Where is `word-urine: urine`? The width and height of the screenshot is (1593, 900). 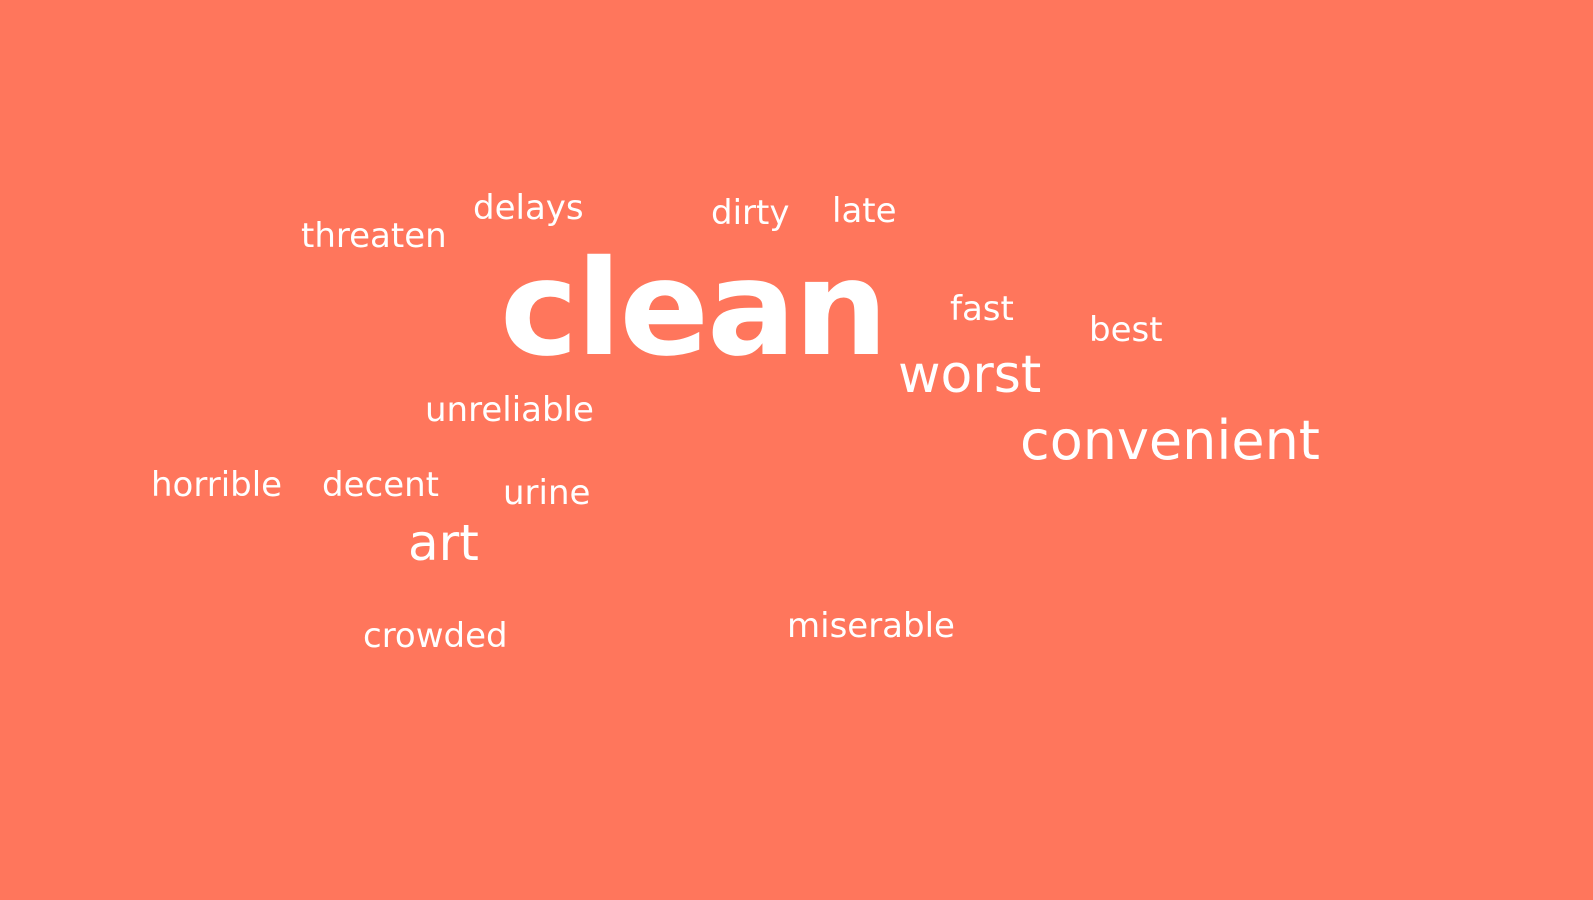
word-urine: urine is located at coordinates (547, 493).